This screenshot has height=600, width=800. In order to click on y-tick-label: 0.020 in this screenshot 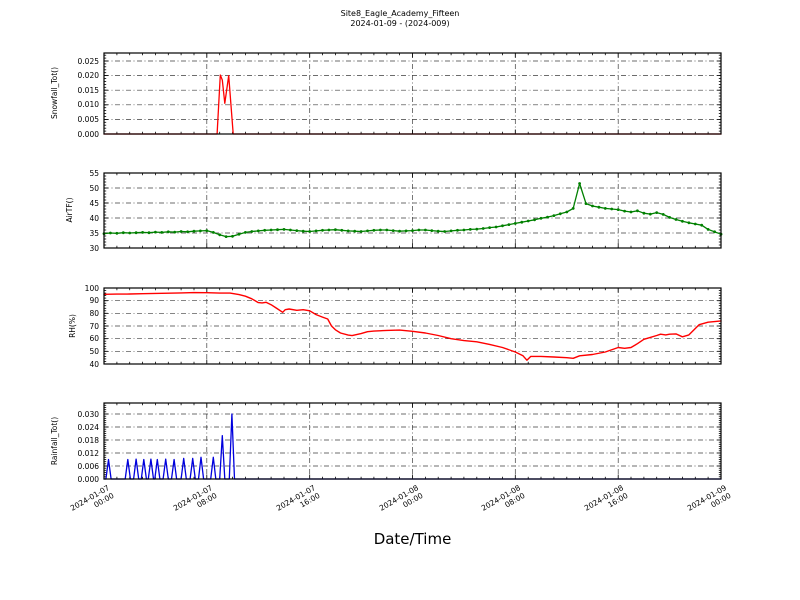, I will do `click(88, 76)`.